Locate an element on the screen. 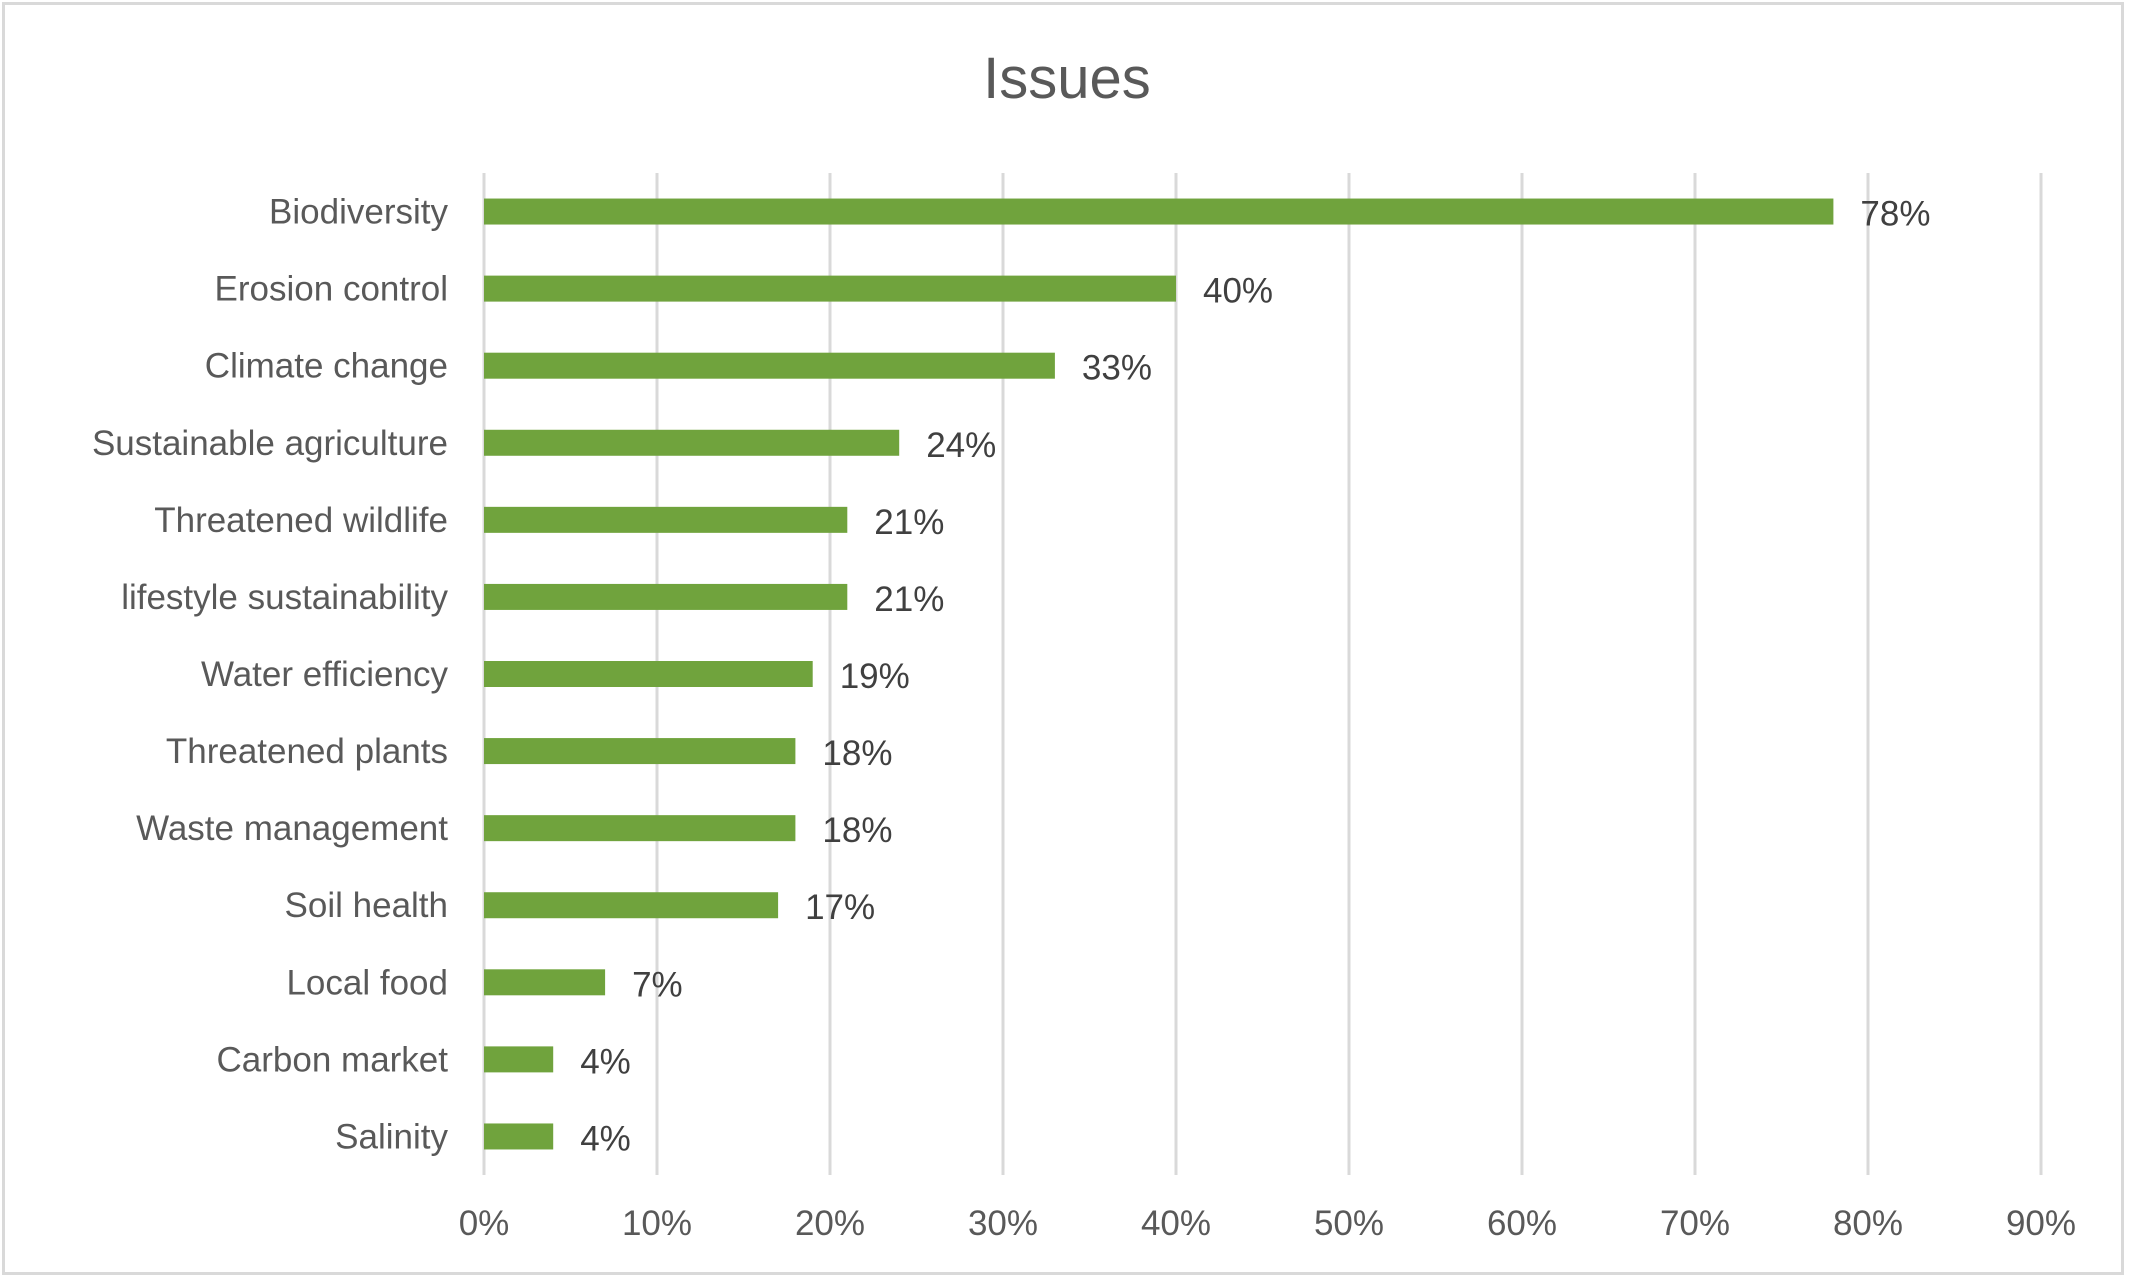 The width and height of the screenshot is (2130, 1281). category-label: Threatened wildlife is located at coordinates (301, 520).